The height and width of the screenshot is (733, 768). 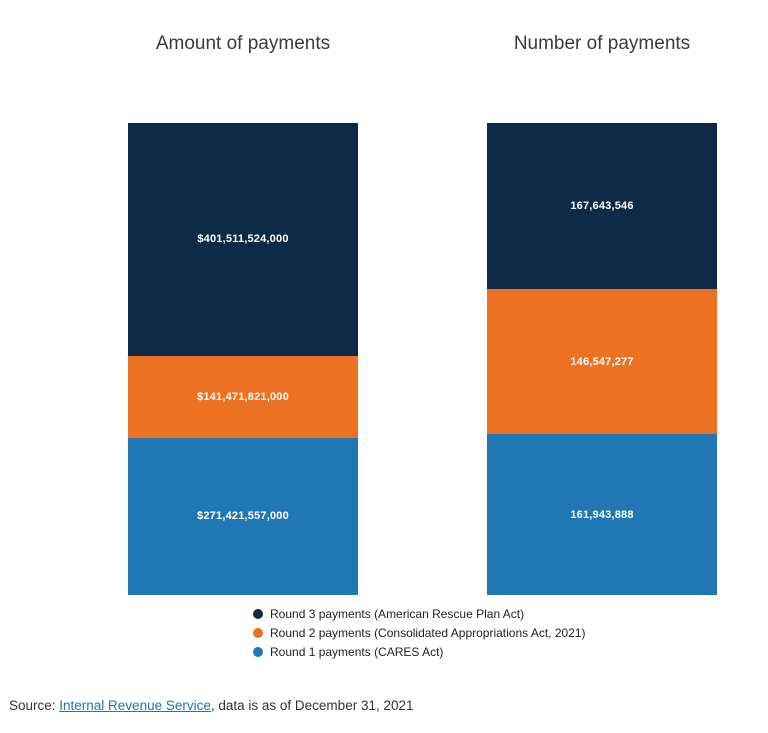 I want to click on bar-segment-round1-amount: $271,421,557,000, so click(x=243, y=516).